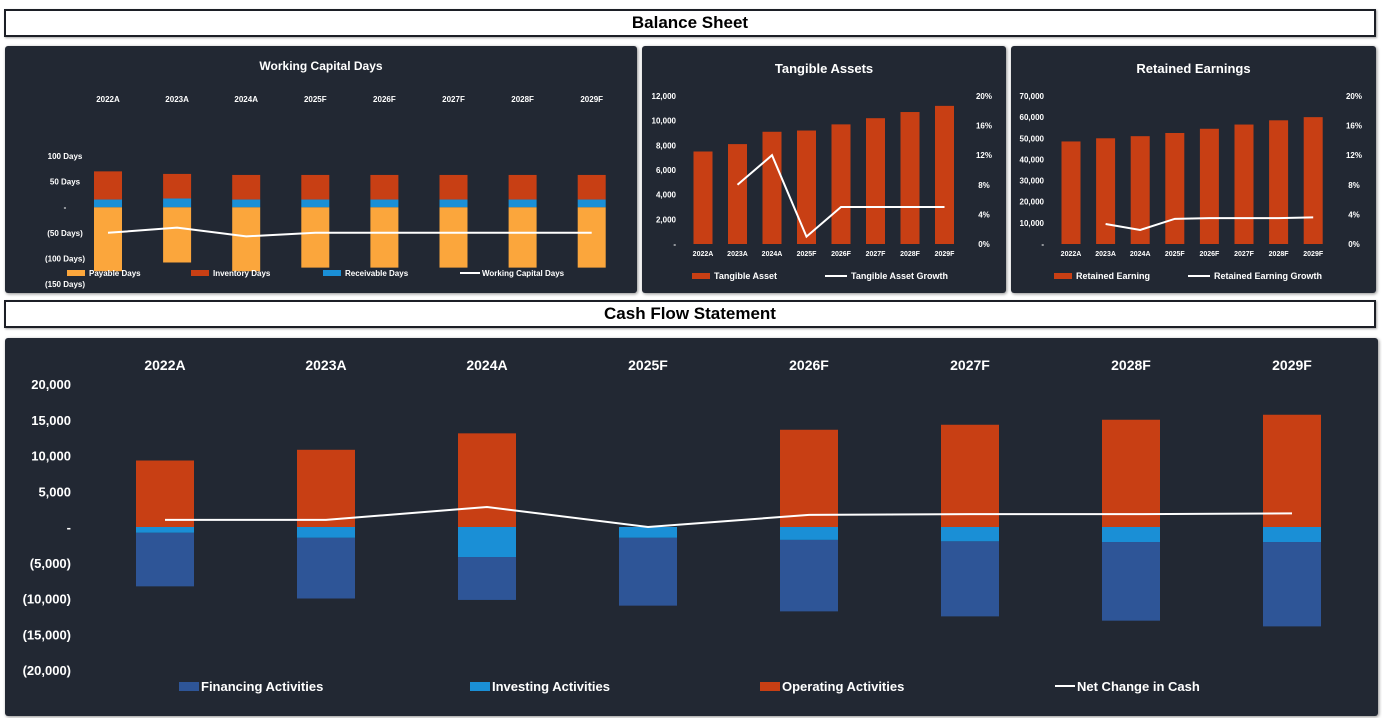 This screenshot has height=718, width=1382. What do you see at coordinates (47, 599) in the screenshot?
I see `y-tick-label: (10,000)` at bounding box center [47, 599].